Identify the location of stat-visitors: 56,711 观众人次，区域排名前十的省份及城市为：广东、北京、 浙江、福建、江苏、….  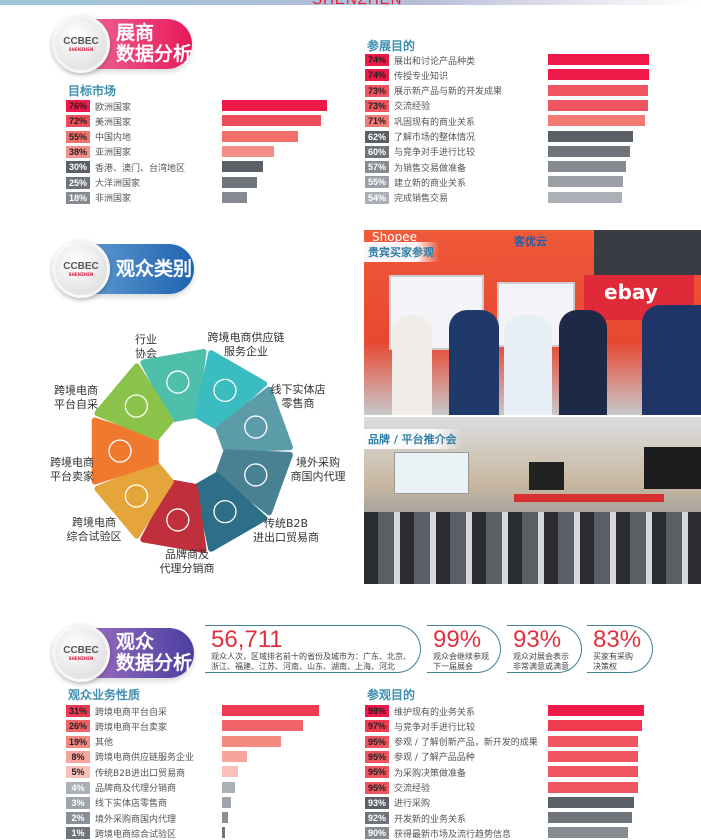
(313, 649).